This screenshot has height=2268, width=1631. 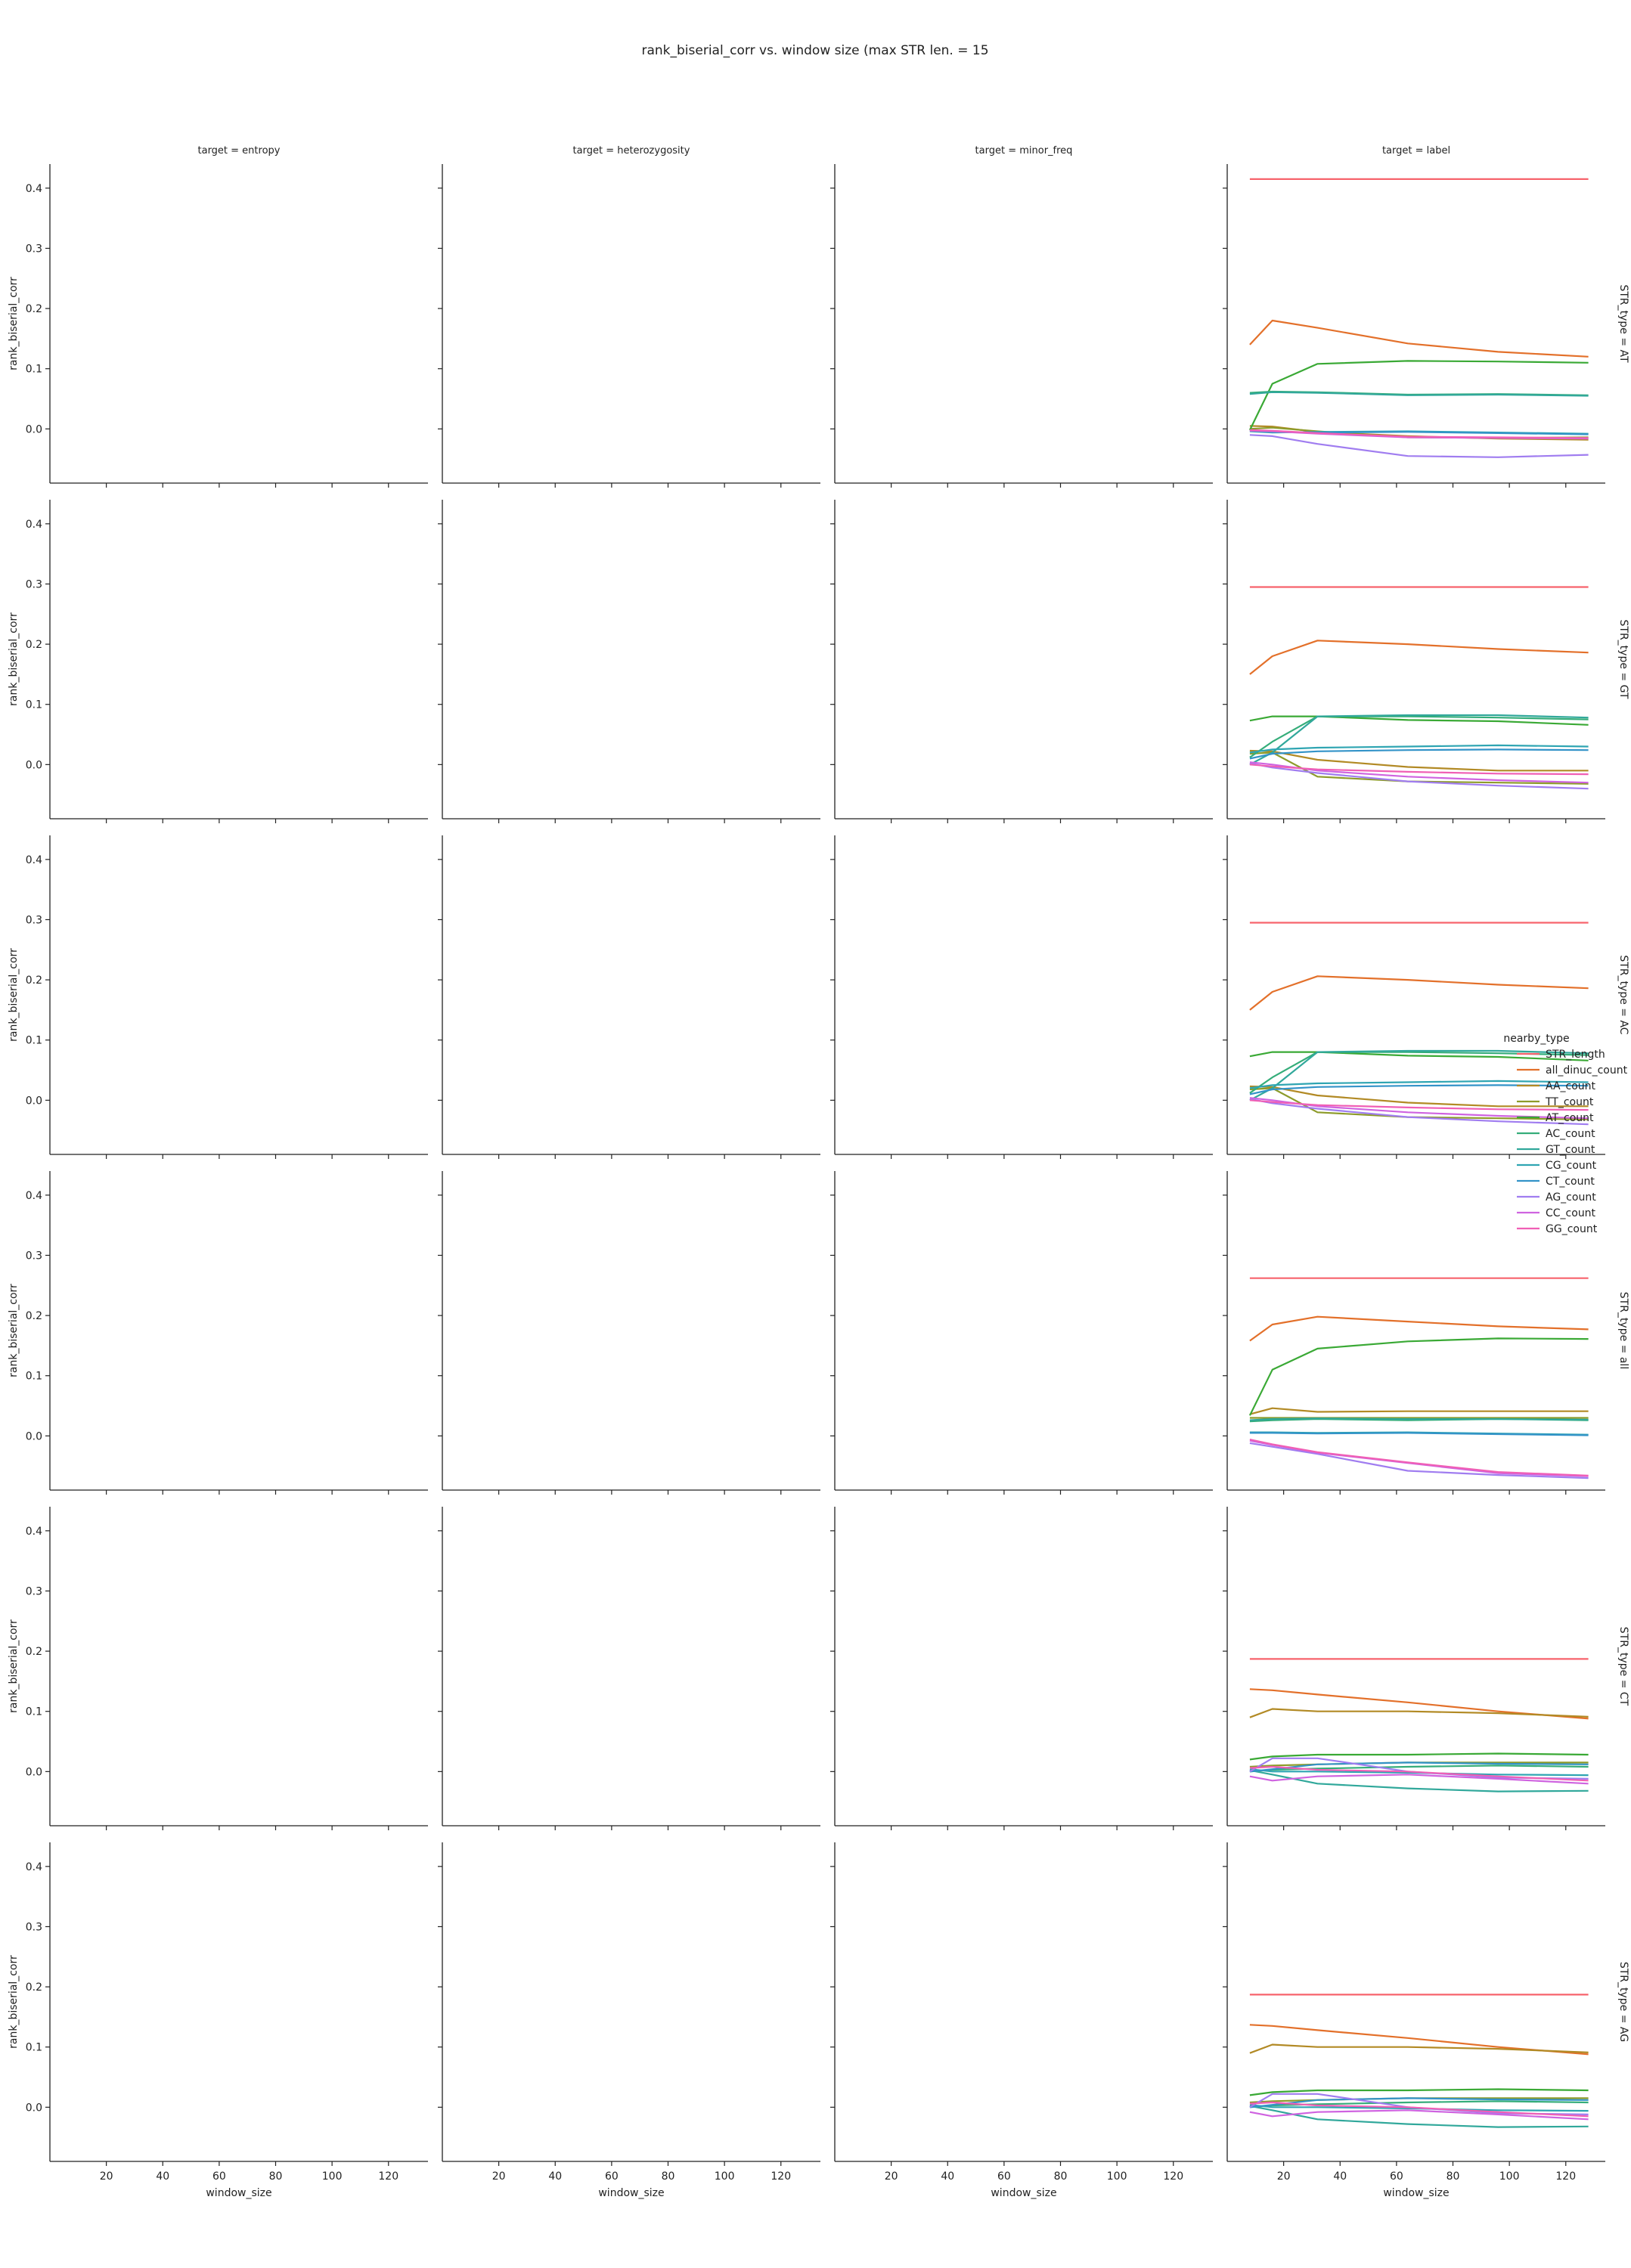 What do you see at coordinates (1572, 1229) in the screenshot?
I see `legend-entry-label: GG_count` at bounding box center [1572, 1229].